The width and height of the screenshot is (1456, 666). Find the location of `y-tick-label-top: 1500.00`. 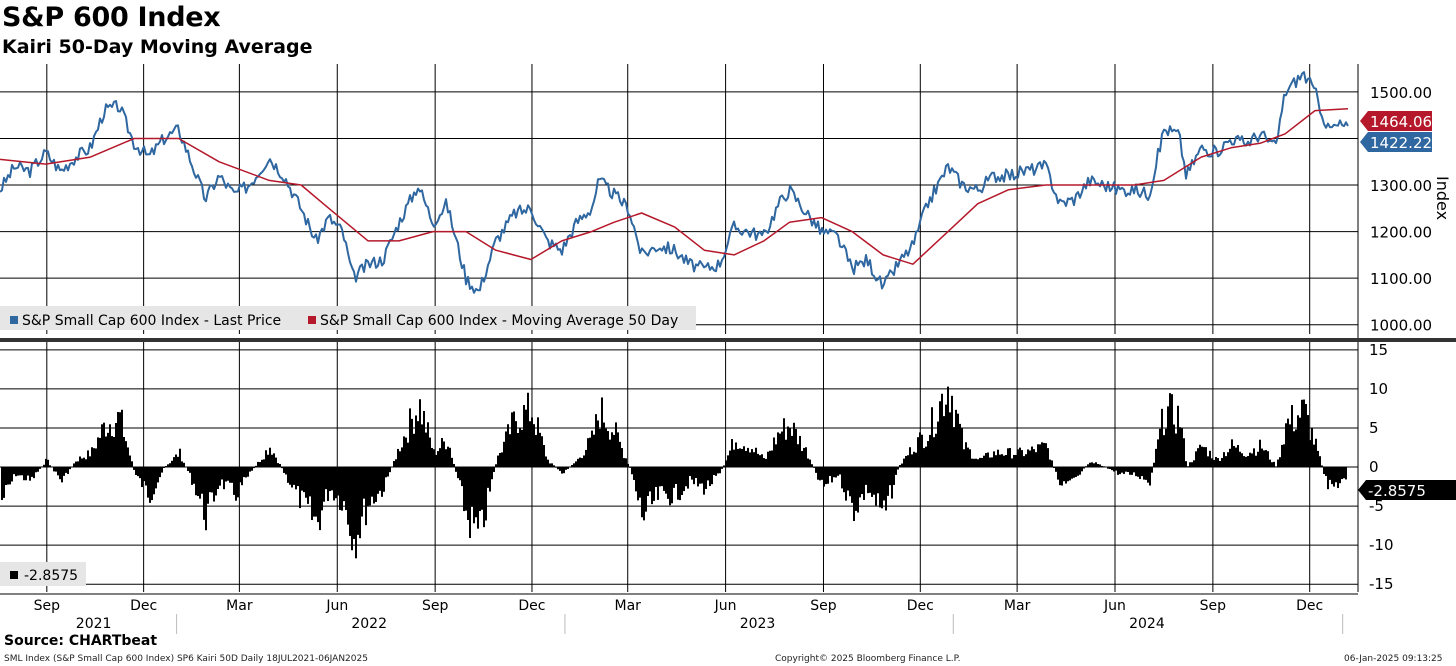

y-tick-label-top: 1500.00 is located at coordinates (1401, 93).